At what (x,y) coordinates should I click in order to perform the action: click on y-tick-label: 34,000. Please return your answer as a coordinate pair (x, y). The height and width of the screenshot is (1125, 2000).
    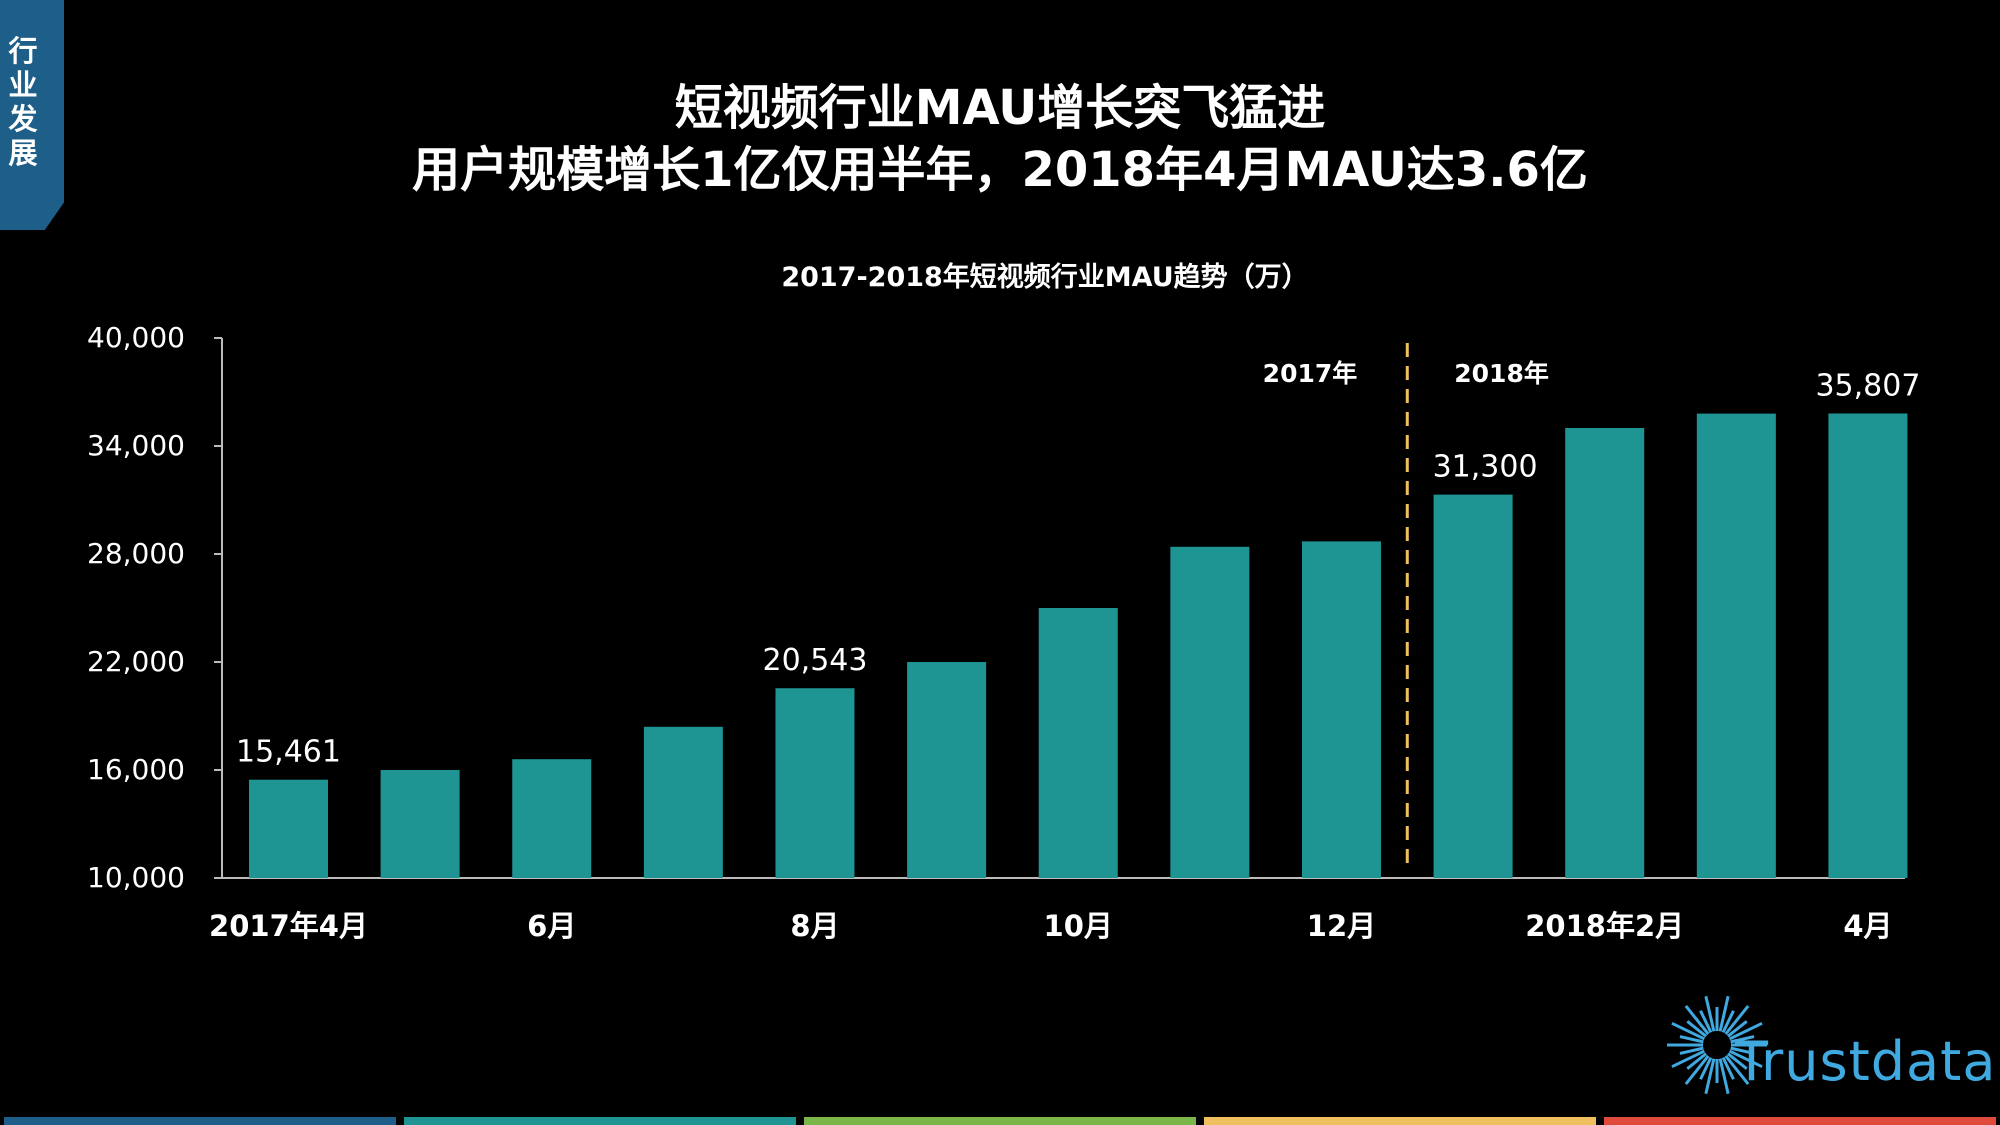
    Looking at the image, I should click on (136, 445).